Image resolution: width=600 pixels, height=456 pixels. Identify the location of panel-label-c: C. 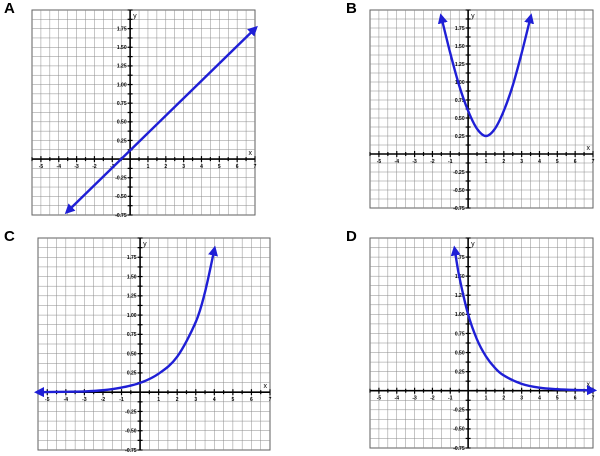
(9, 236).